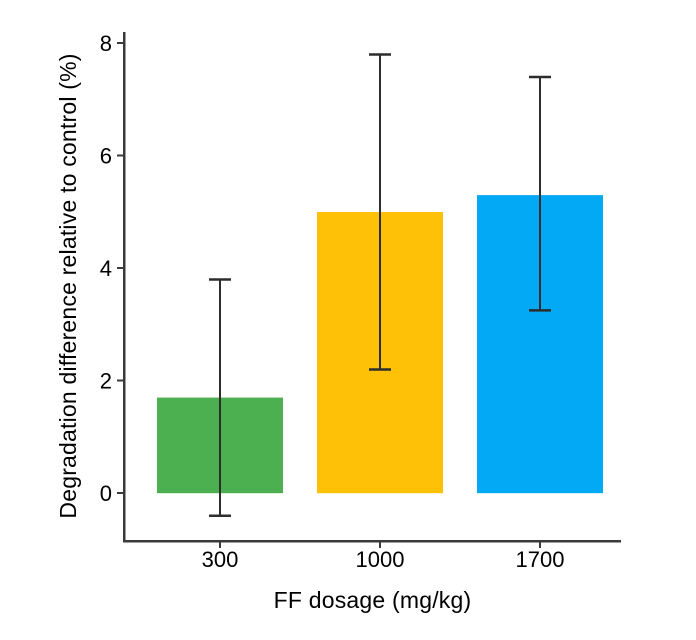 The width and height of the screenshot is (696, 640). What do you see at coordinates (540, 559) in the screenshot?
I see `x-tick-label-1700: 1700` at bounding box center [540, 559].